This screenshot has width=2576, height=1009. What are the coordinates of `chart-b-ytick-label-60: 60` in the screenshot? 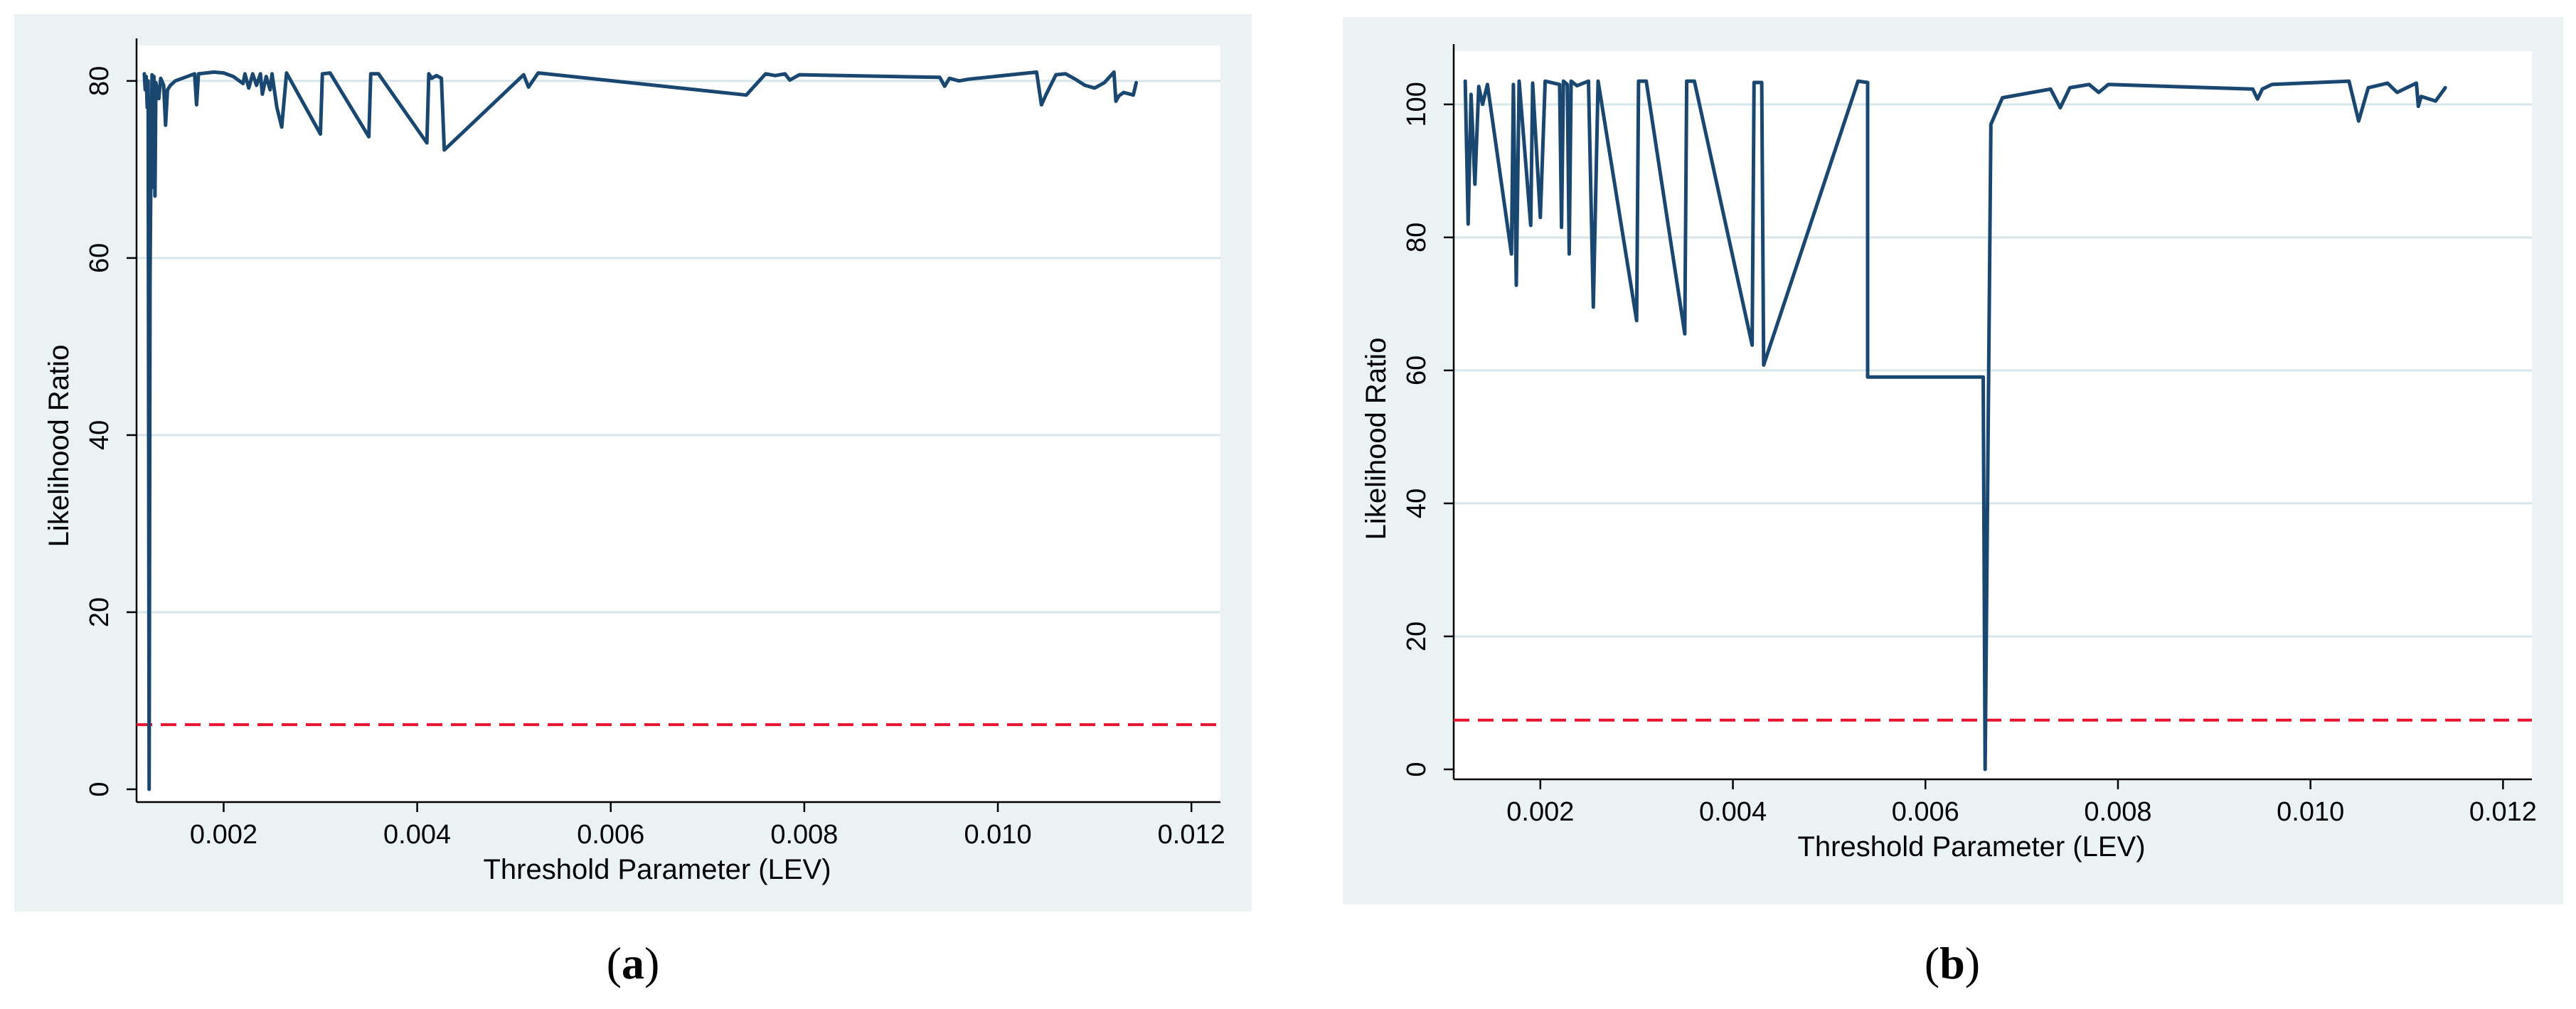 It's located at (1417, 370).